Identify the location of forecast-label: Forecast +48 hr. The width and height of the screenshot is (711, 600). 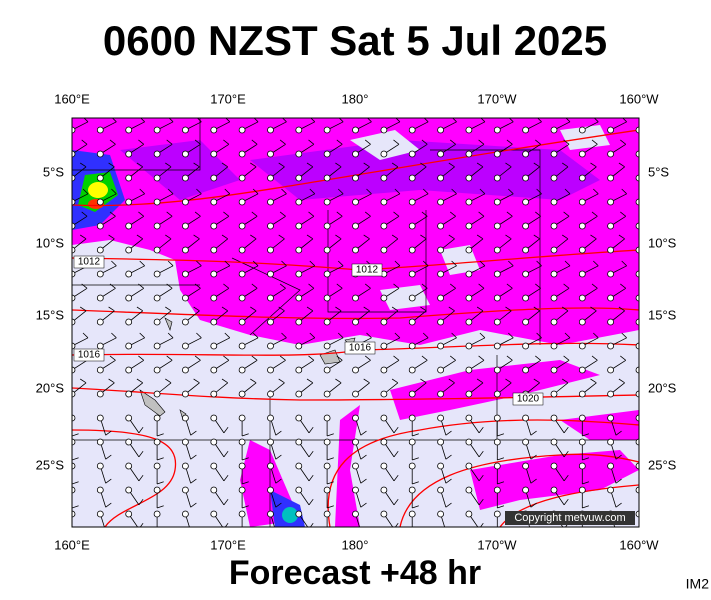
(355, 573).